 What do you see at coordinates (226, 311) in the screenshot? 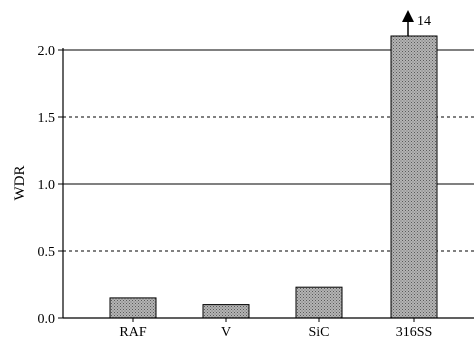
I see `bar-v` at bounding box center [226, 311].